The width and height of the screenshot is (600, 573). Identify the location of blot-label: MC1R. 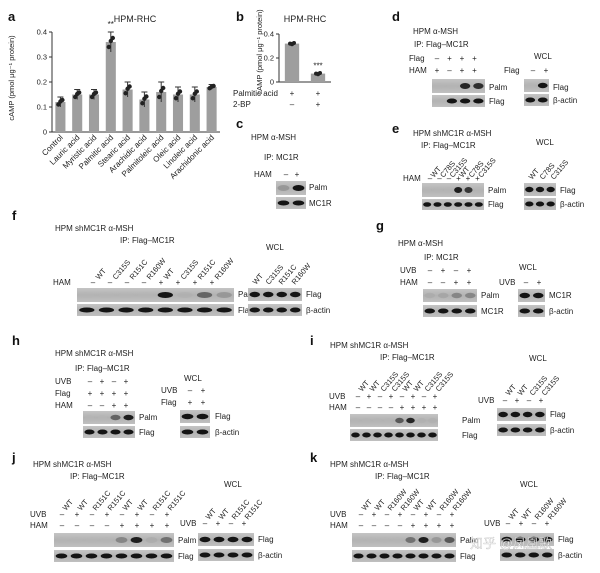
(560, 295).